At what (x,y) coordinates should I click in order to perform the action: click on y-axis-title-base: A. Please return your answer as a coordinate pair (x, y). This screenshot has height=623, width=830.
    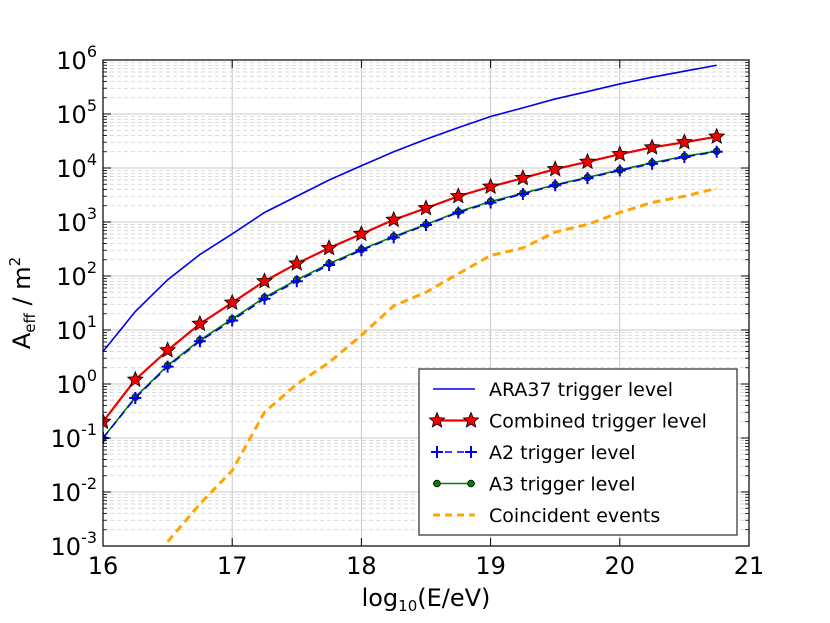
    Looking at the image, I should click on (22, 340).